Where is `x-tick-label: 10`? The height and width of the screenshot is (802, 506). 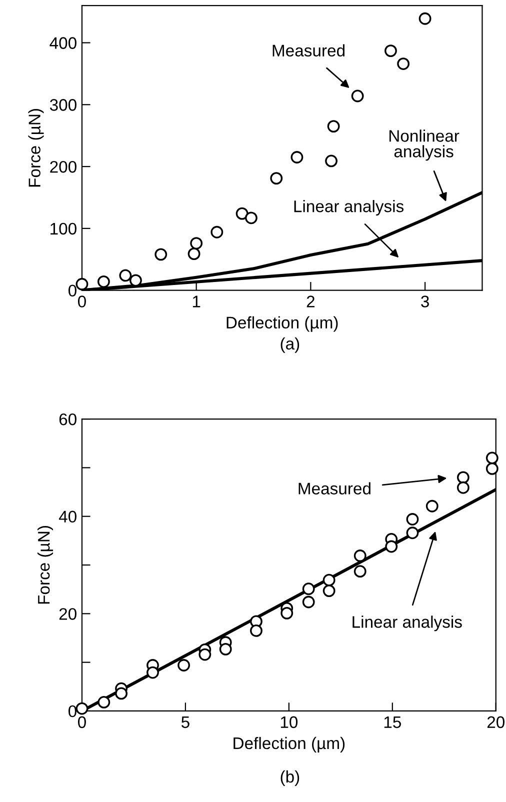 x-tick-label: 10 is located at coordinates (289, 722).